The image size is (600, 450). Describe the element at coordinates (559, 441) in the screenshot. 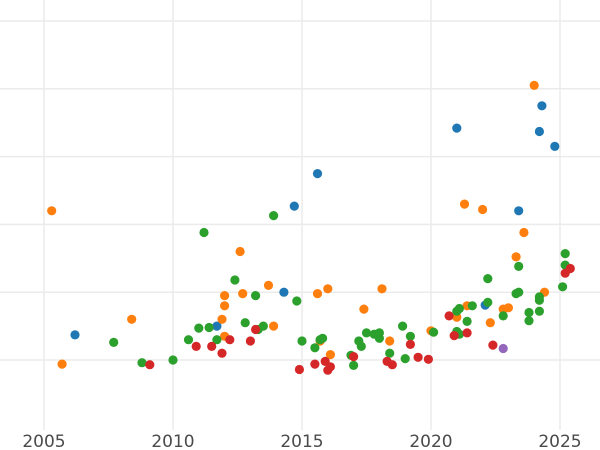

I see `x-tick-label: 2025` at that location.